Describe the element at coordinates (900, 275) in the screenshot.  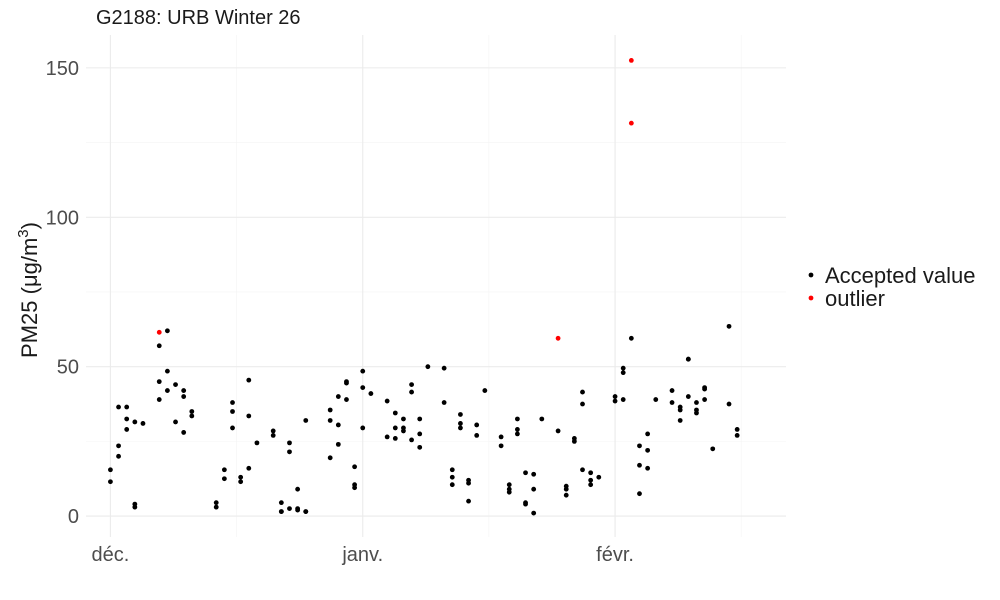
I see `legend-label: Accepted value` at that location.